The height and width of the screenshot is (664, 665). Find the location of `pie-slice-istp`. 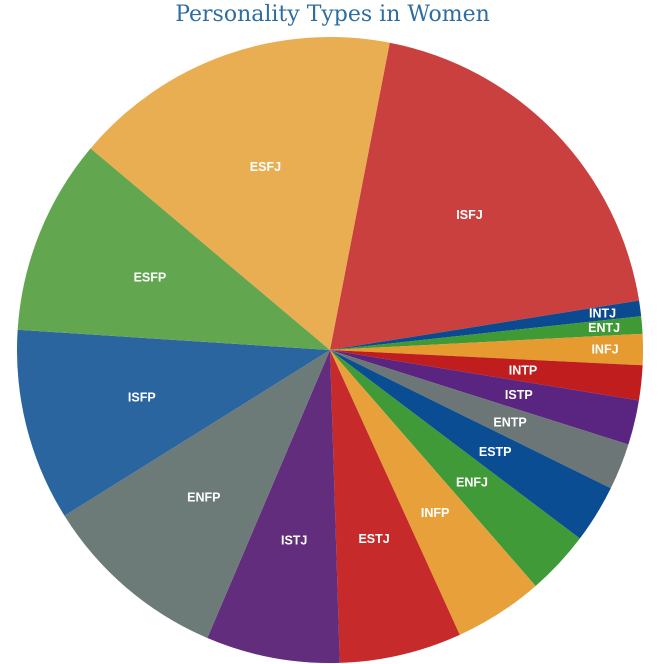

pie-slice-istp is located at coordinates (484, 397).